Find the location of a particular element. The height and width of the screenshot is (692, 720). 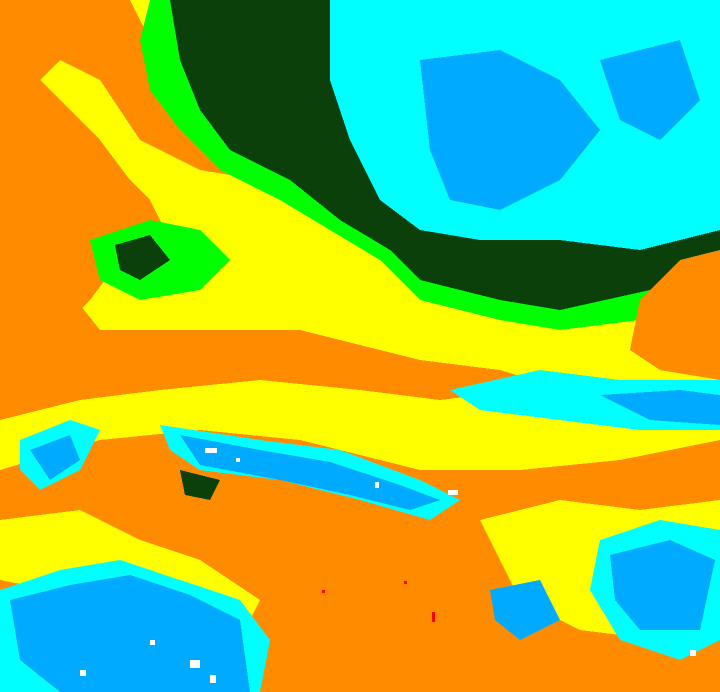

region-blue-south-mid is located at coordinates (525, 610).